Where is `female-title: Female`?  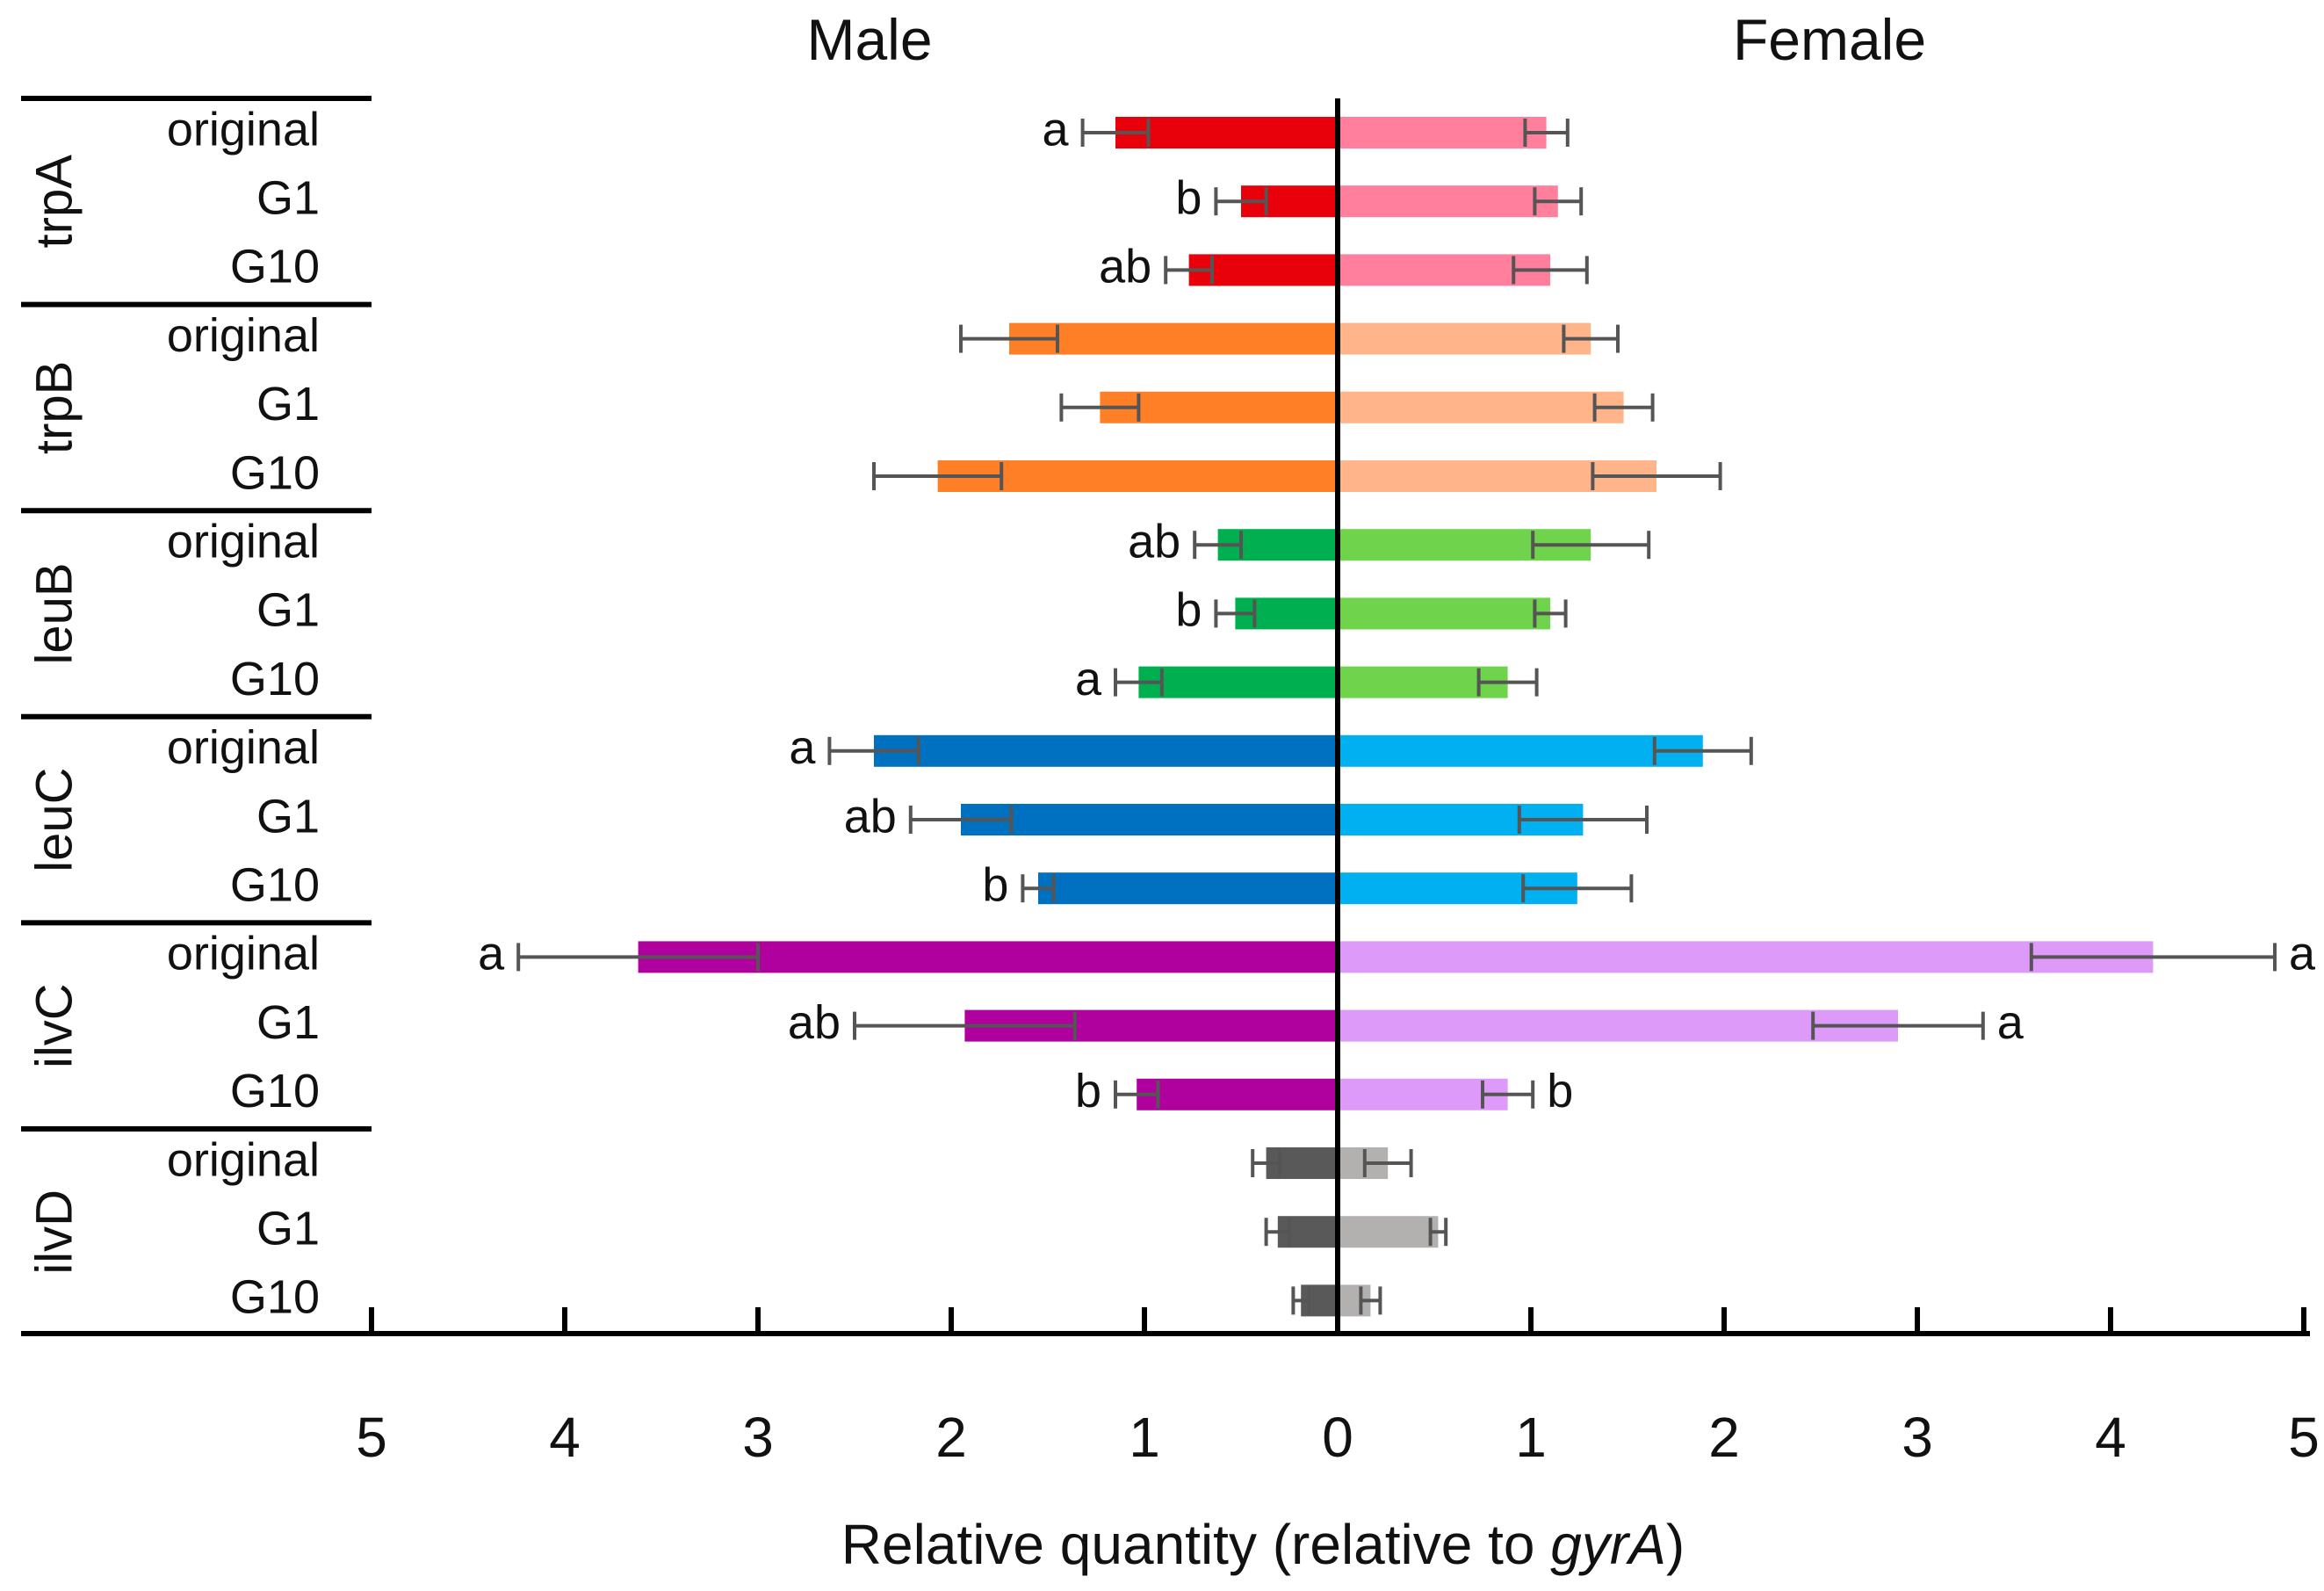 female-title: Female is located at coordinates (1829, 39).